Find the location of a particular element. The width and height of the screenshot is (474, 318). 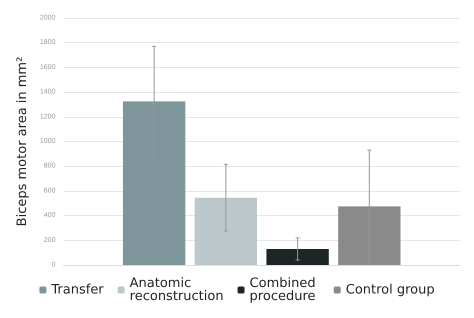

legend-label: Transfer is located at coordinates (77, 290).